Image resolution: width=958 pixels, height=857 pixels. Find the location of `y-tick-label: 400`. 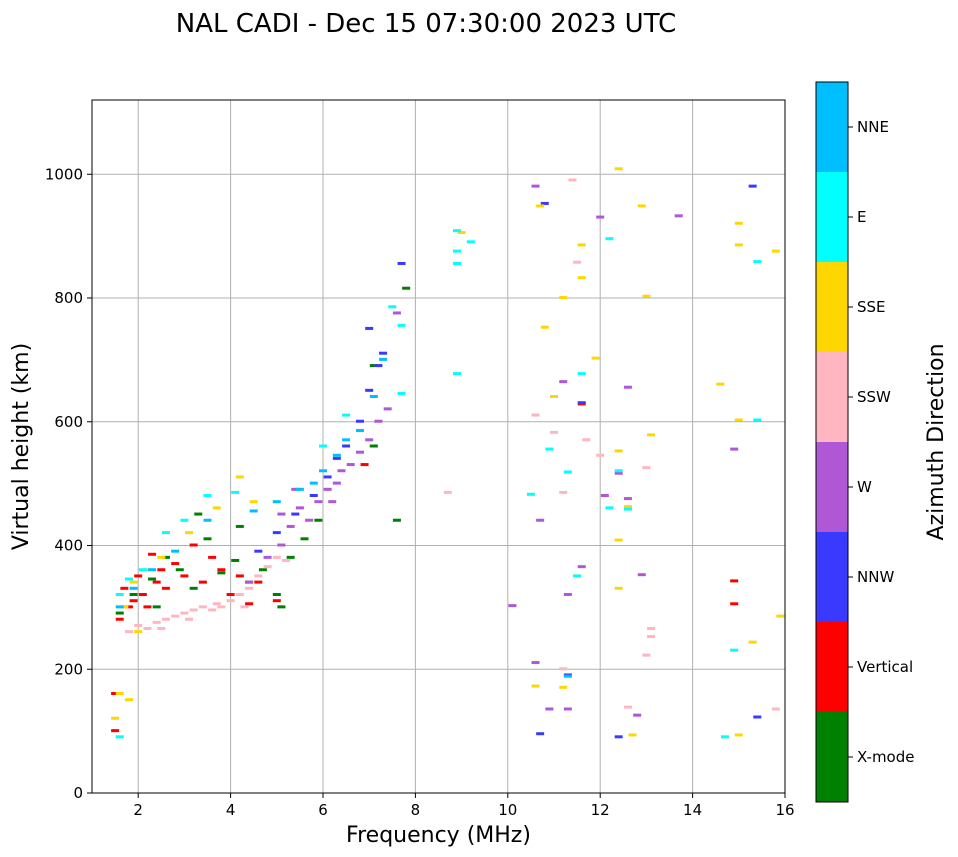

y-tick-label: 400 is located at coordinates (68, 546).